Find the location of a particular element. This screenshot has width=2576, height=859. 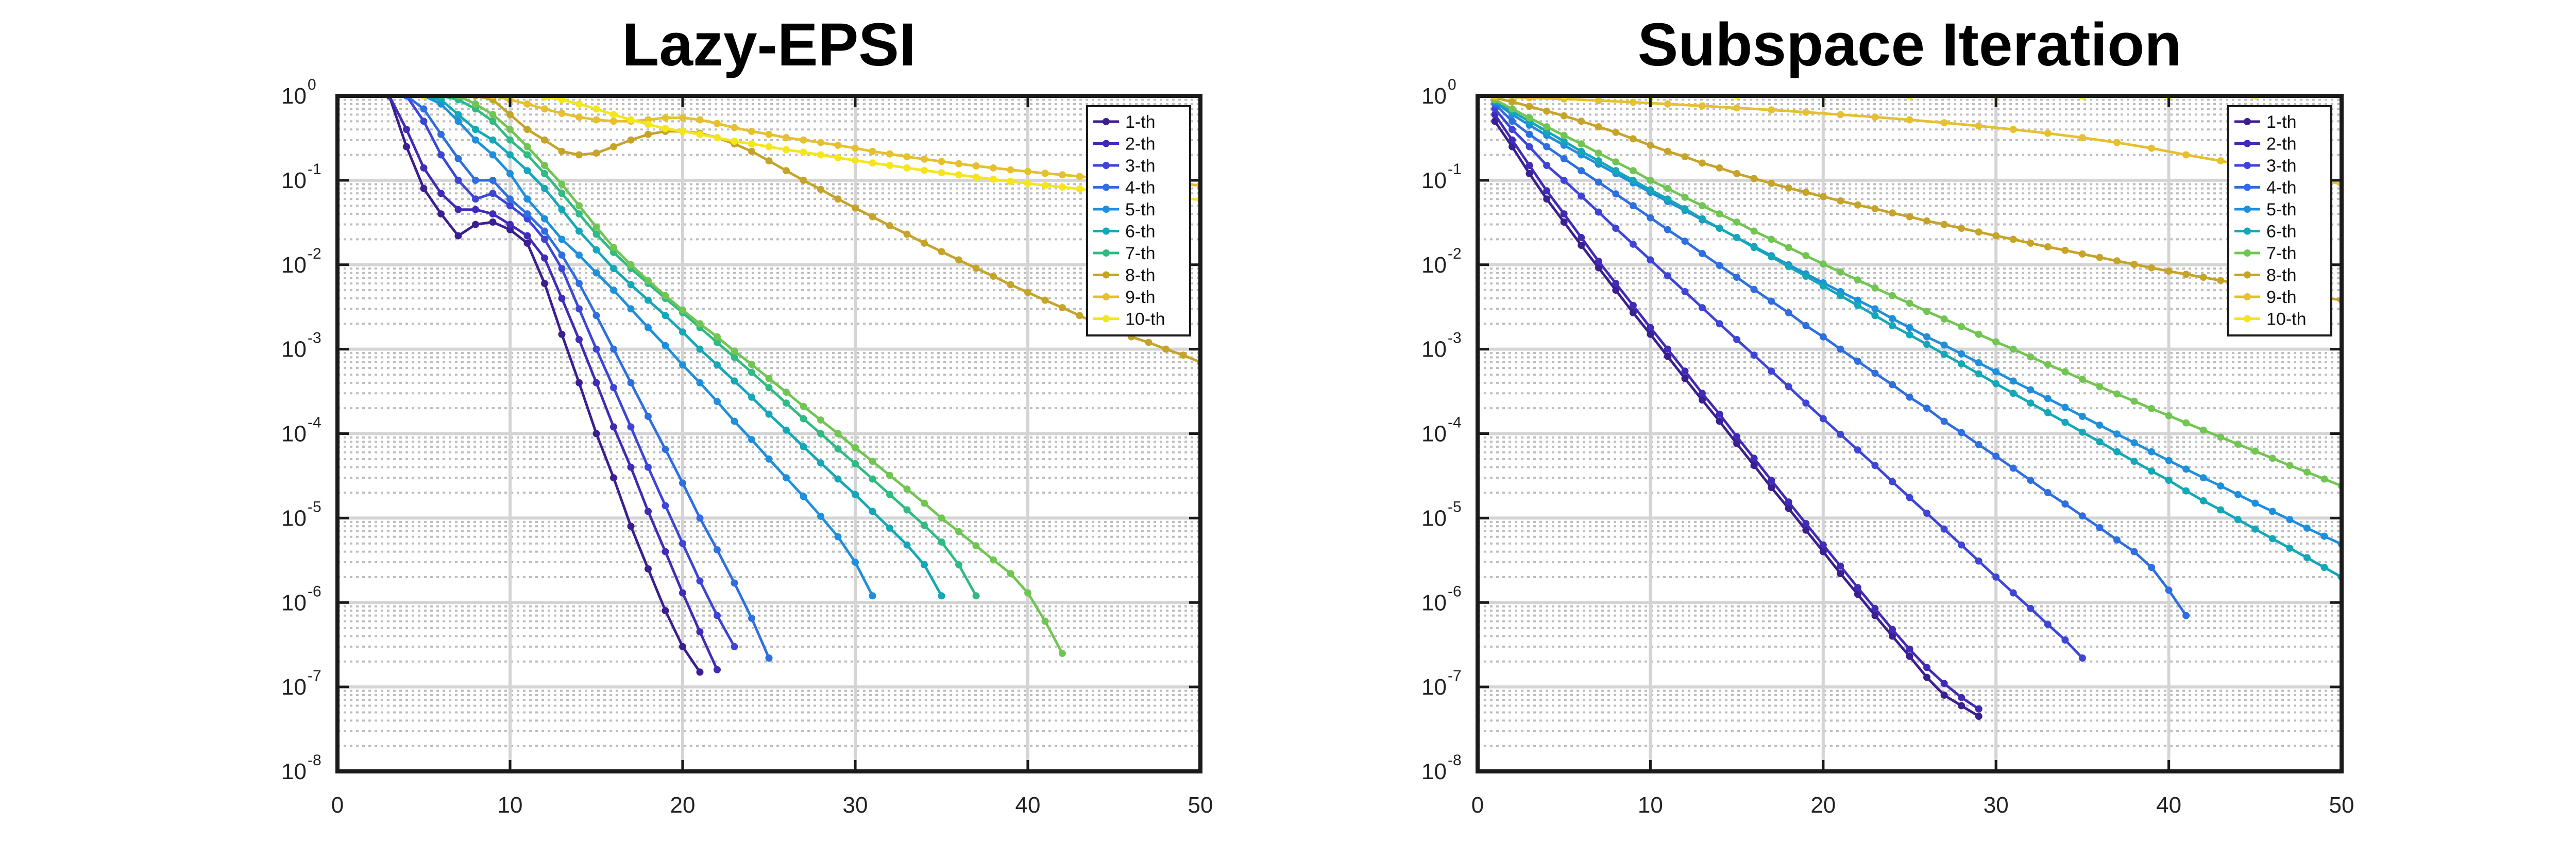

y-tick-label: 10 -1 is located at coordinates (301, 177).